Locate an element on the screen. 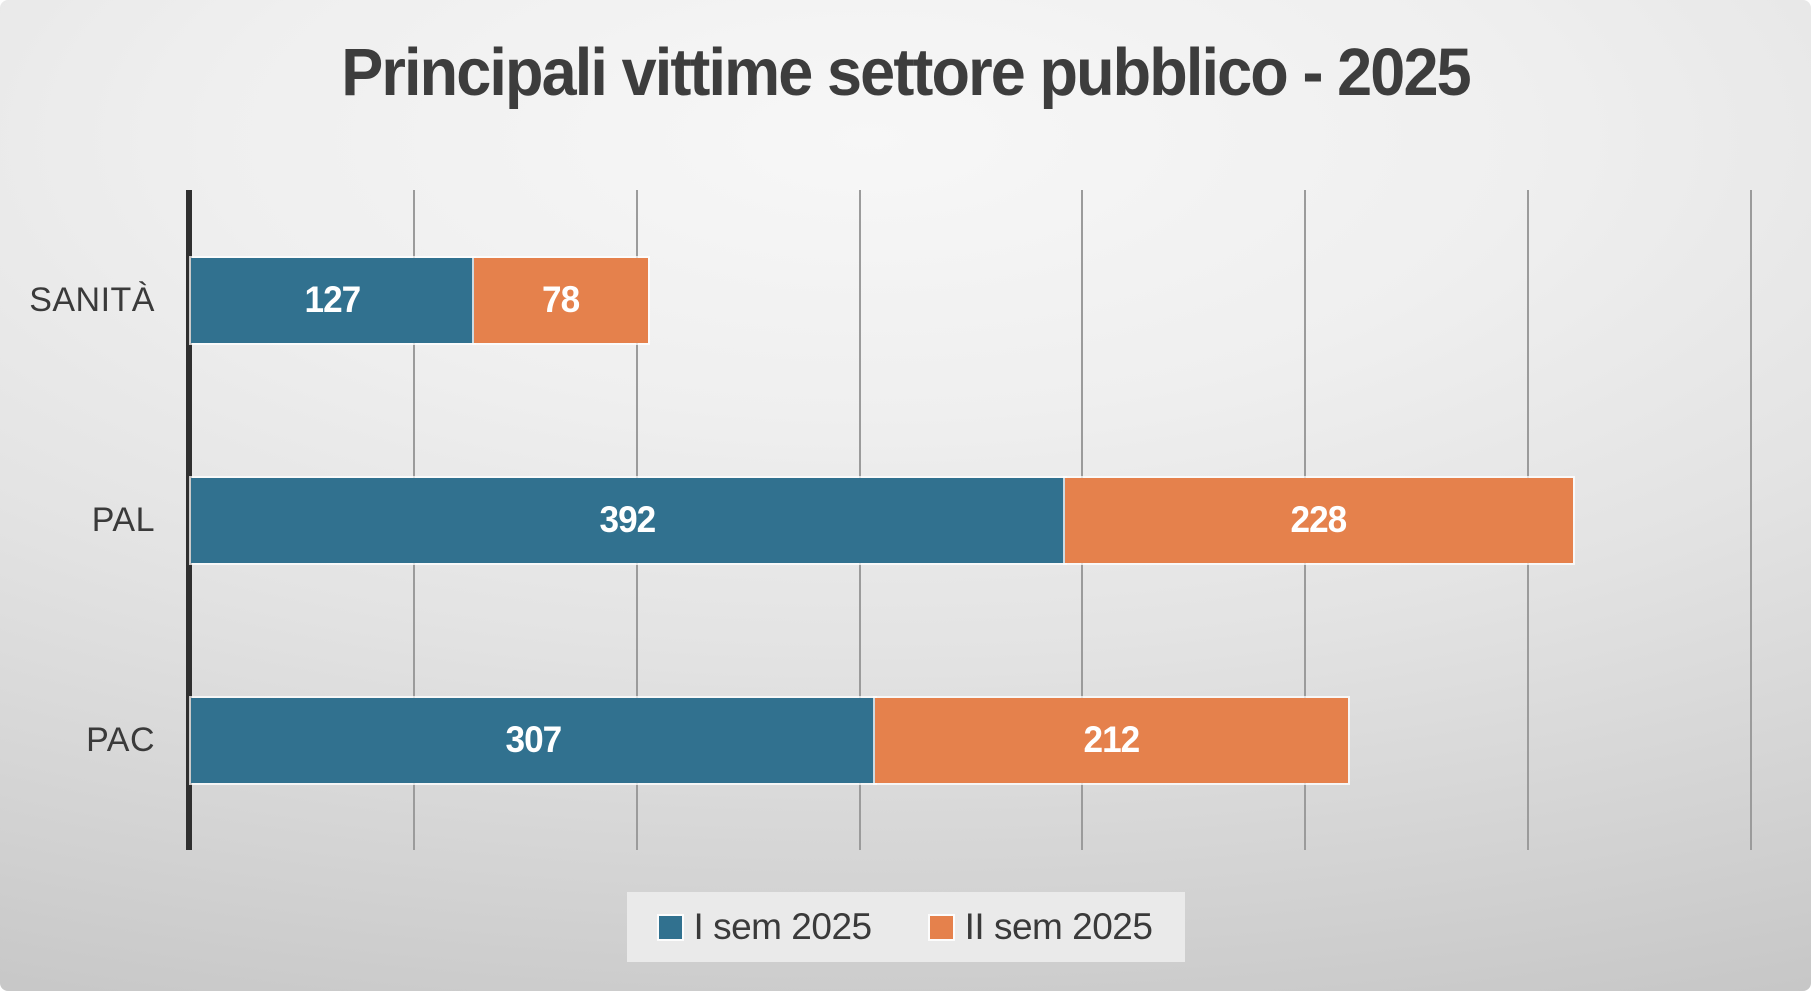 This screenshot has width=1811, height=991. legend: I sem 2025 II sem 2025 is located at coordinates (905, 927).